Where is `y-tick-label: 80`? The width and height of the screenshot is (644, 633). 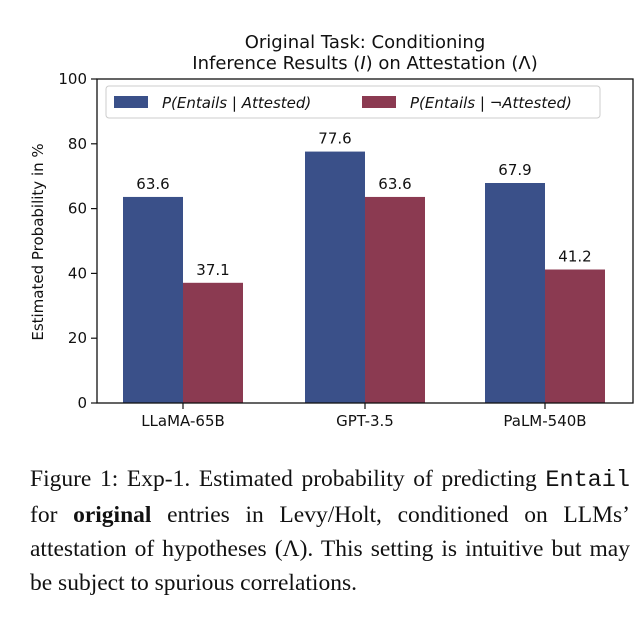
y-tick-label: 80 is located at coordinates (77, 144).